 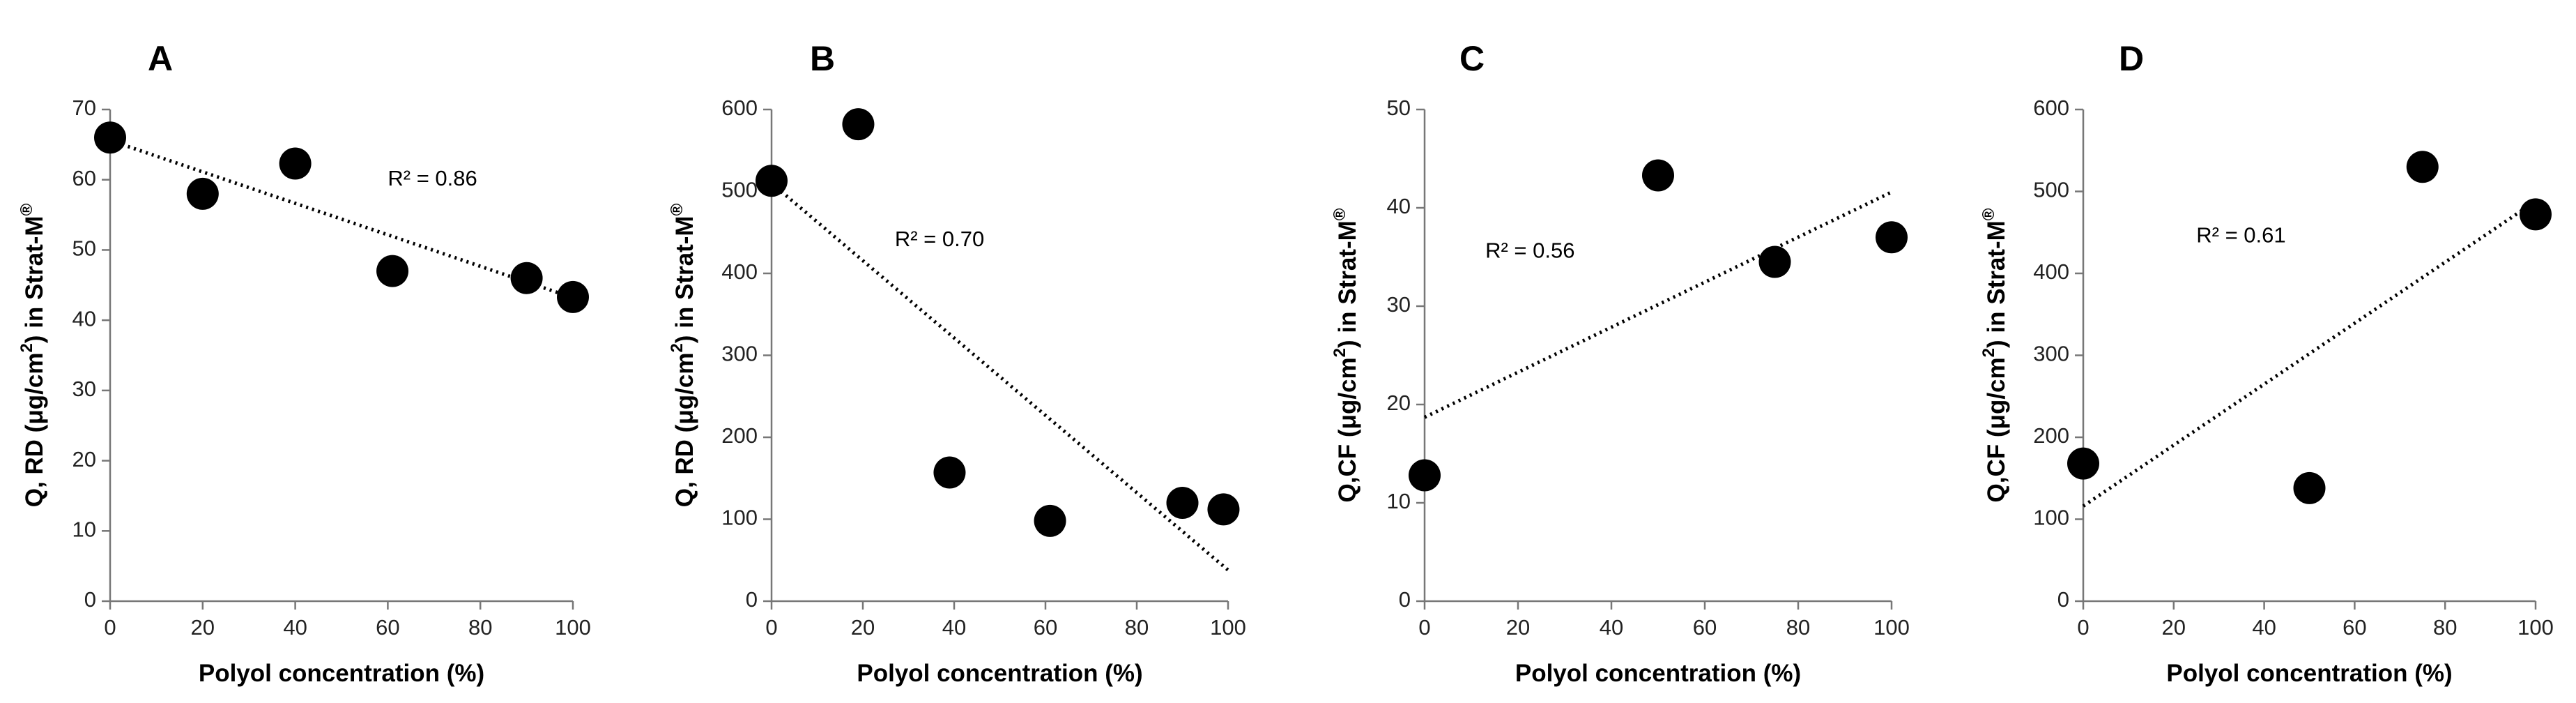 What do you see at coordinates (84, 108) in the screenshot?
I see `y-tick-label: 70` at bounding box center [84, 108].